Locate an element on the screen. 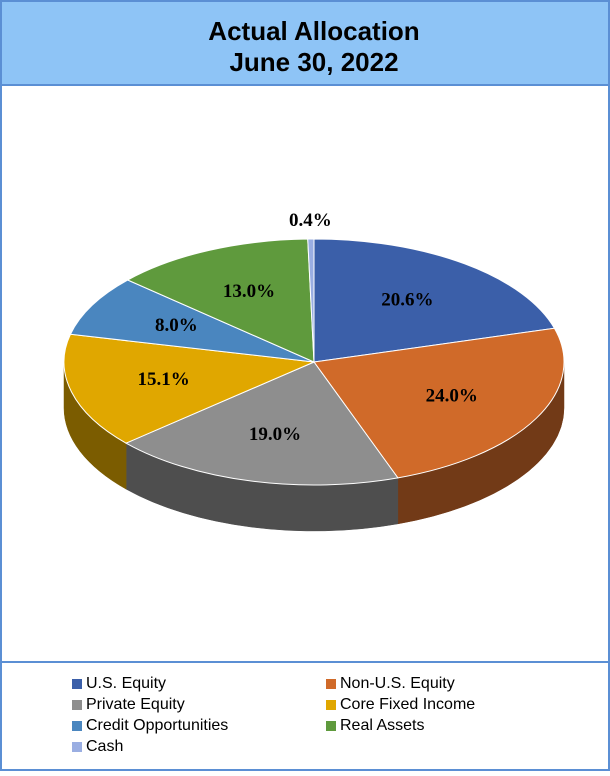 Image resolution: width=610 pixels, height=776 pixels. legend-label: Credit Opportunities is located at coordinates (157, 725).